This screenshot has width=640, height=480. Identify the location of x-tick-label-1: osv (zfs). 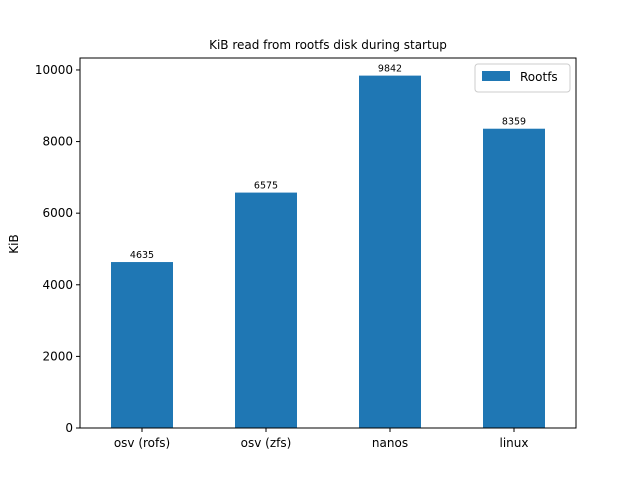
(266, 443).